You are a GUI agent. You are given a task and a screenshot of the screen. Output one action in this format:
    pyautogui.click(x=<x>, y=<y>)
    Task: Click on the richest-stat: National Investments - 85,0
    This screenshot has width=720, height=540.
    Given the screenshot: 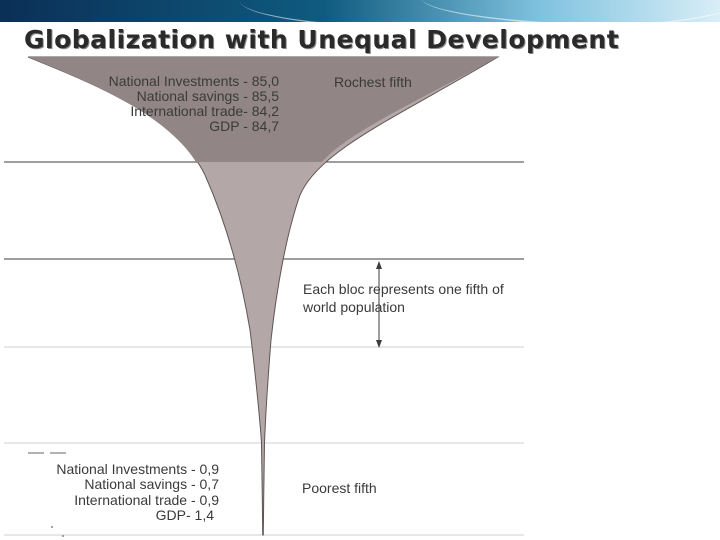 What is the action you would take?
    pyautogui.click(x=193, y=81)
    